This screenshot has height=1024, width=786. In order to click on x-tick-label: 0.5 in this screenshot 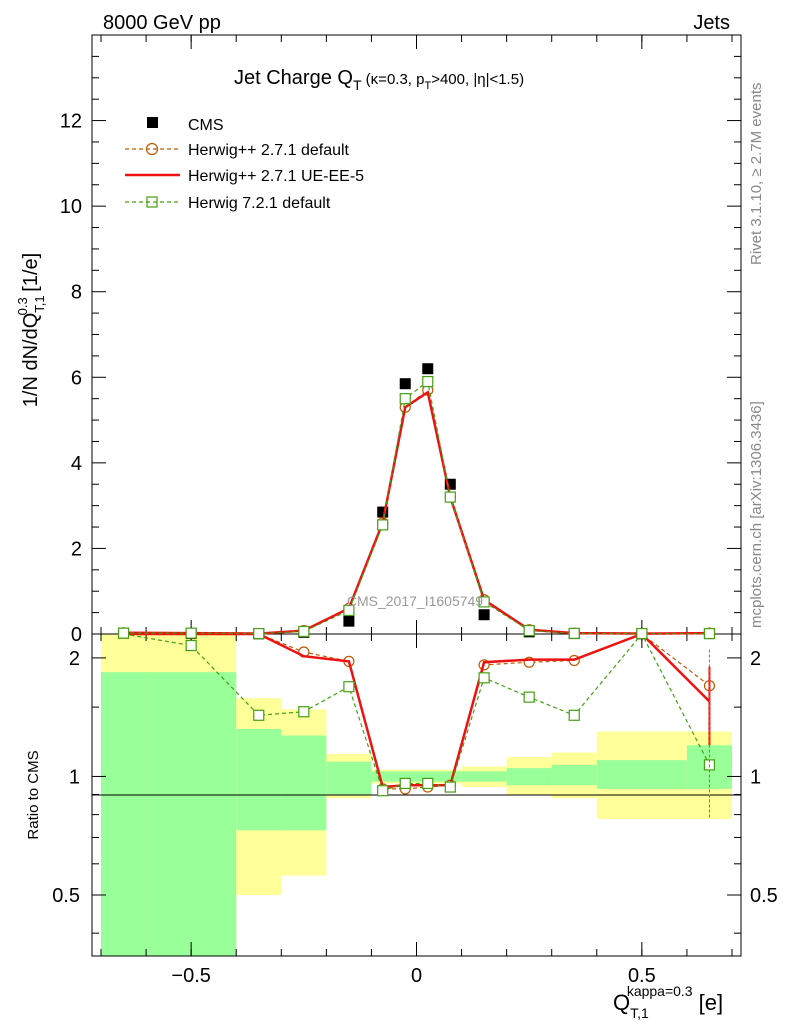, I will do `click(642, 976)`.